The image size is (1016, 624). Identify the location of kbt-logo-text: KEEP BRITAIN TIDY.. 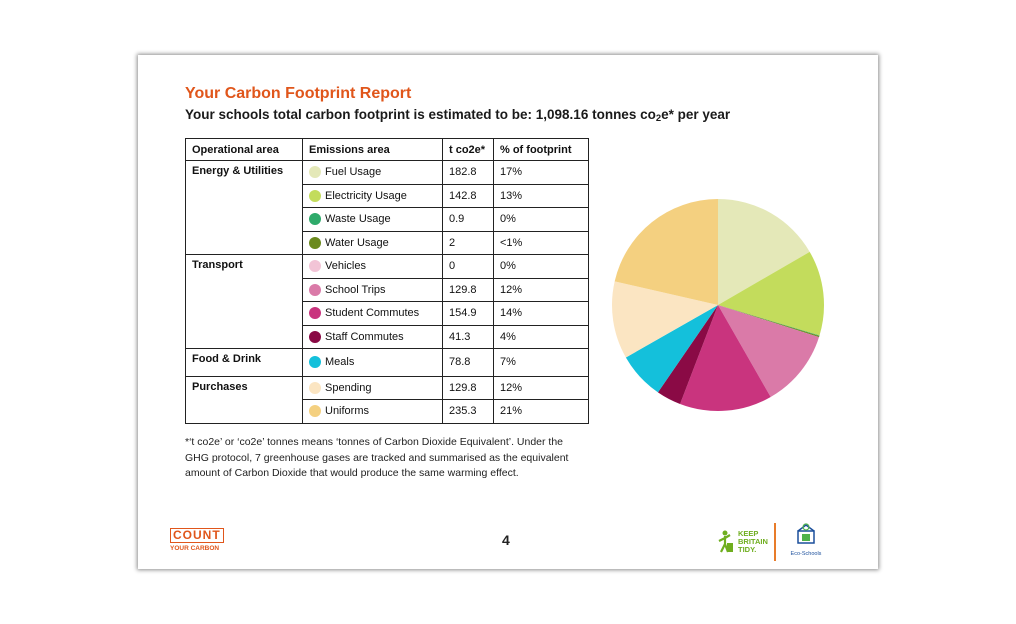
(753, 542).